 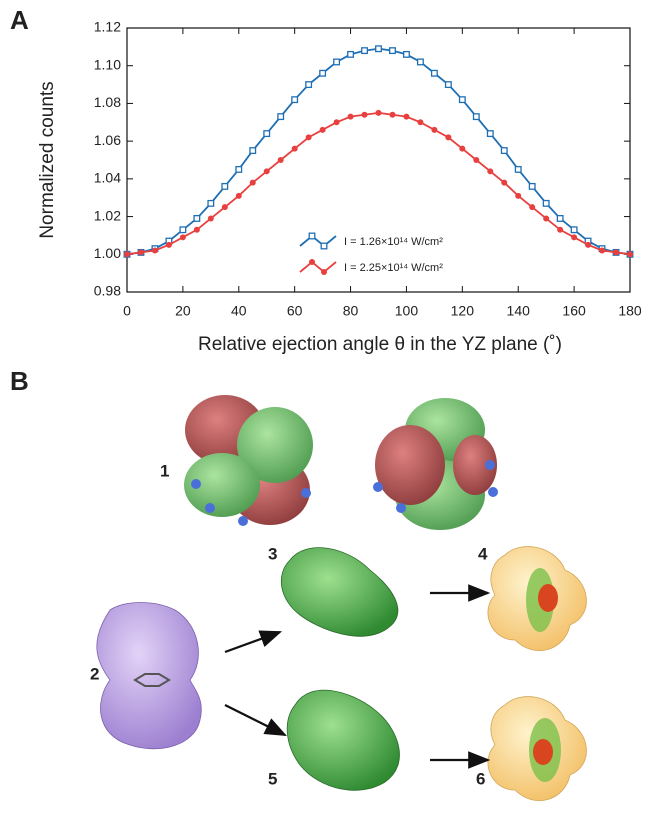 I want to click on x-tick-label: 40, so click(x=239, y=311).